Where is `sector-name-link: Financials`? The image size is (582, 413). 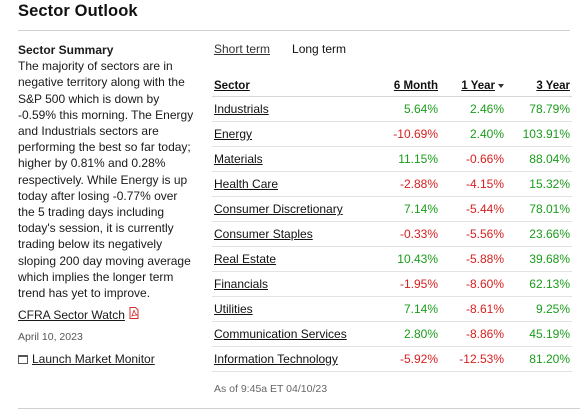
sector-name-link: Financials is located at coordinates (295, 284).